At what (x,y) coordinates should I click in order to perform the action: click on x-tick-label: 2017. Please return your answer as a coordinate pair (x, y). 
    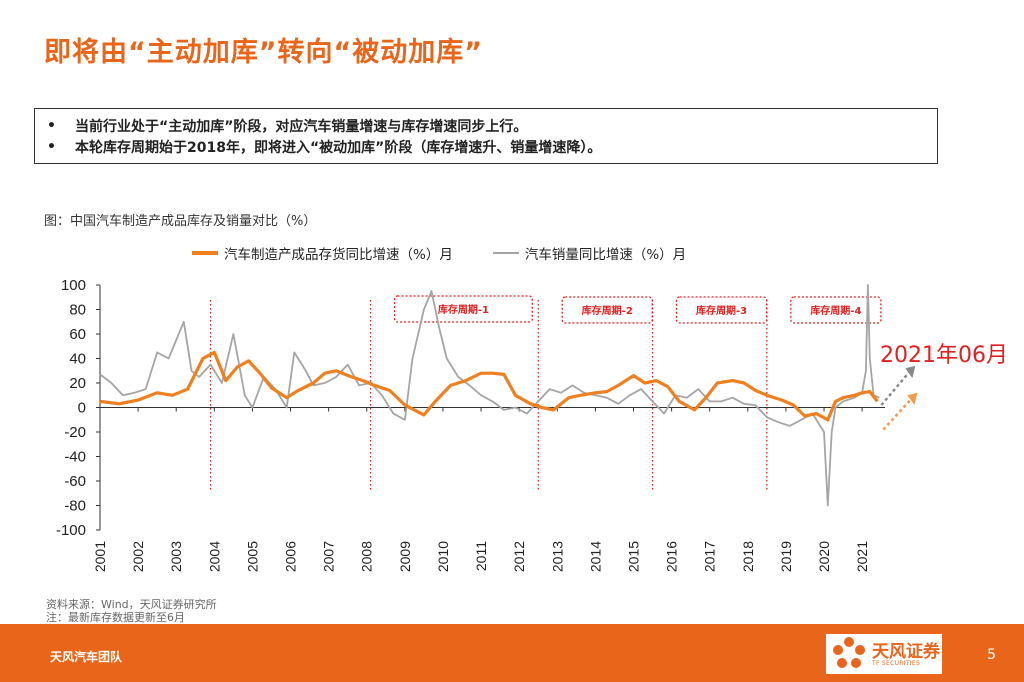
    Looking at the image, I should click on (710, 556).